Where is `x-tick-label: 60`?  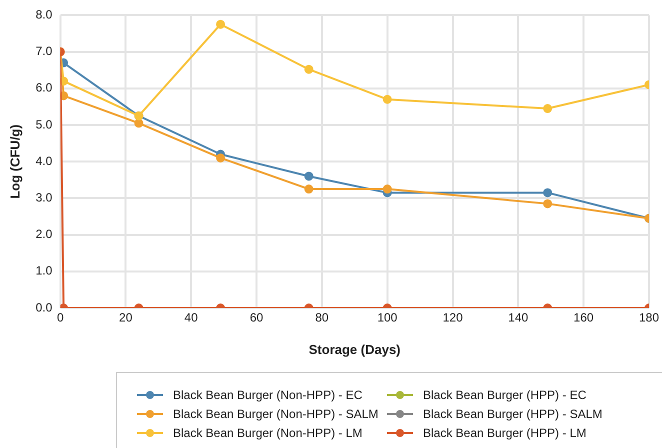
x-tick-label: 60 is located at coordinates (257, 317).